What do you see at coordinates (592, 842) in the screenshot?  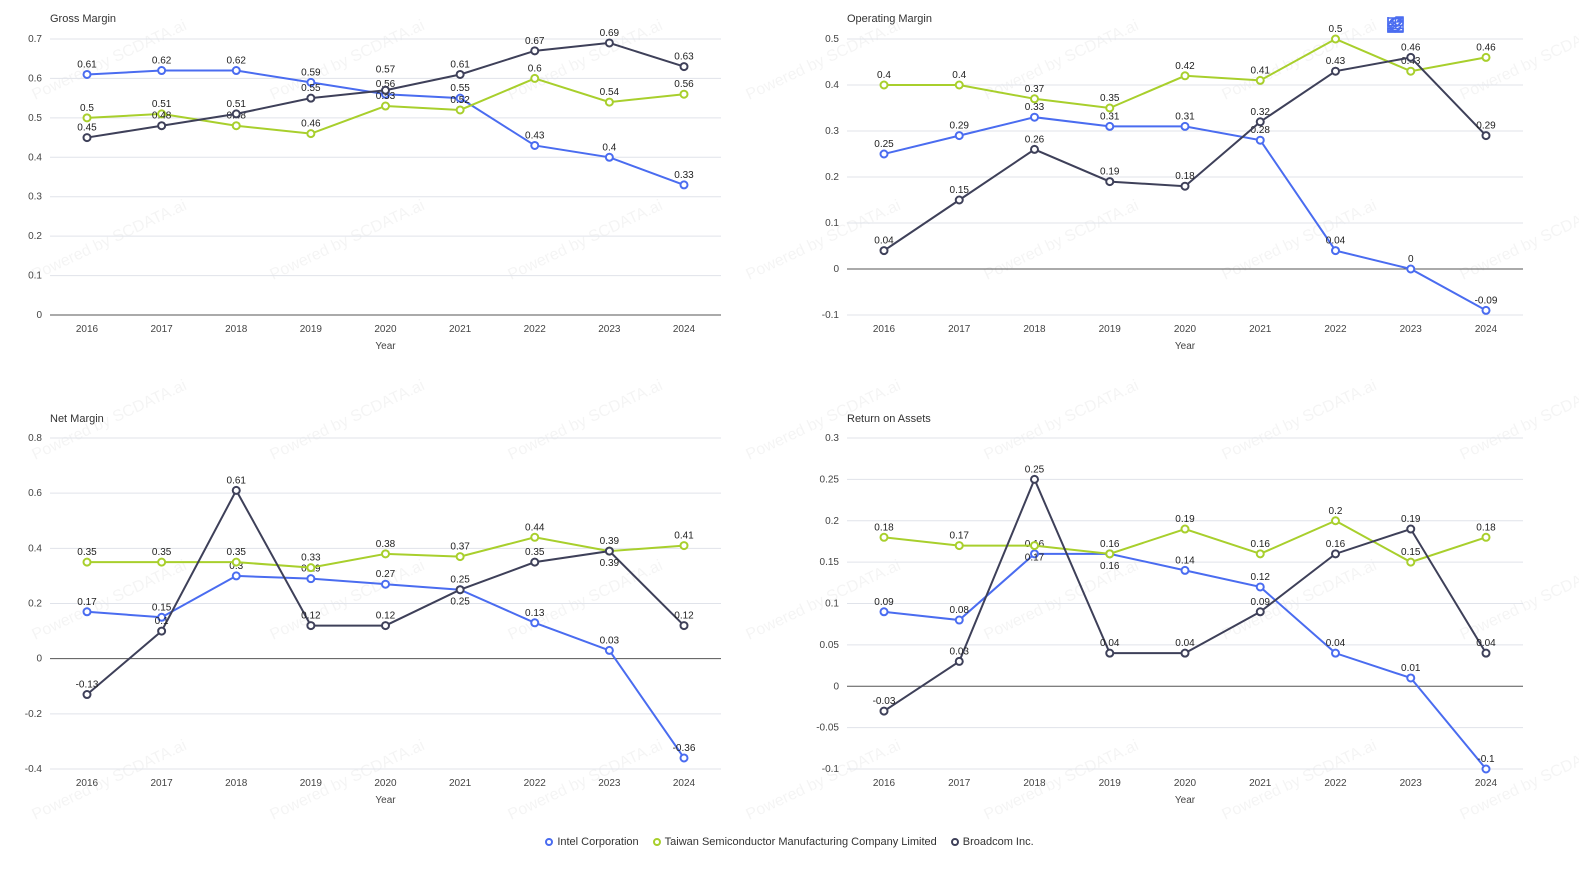 I see `legend-item-intel: Intel Corporation` at bounding box center [592, 842].